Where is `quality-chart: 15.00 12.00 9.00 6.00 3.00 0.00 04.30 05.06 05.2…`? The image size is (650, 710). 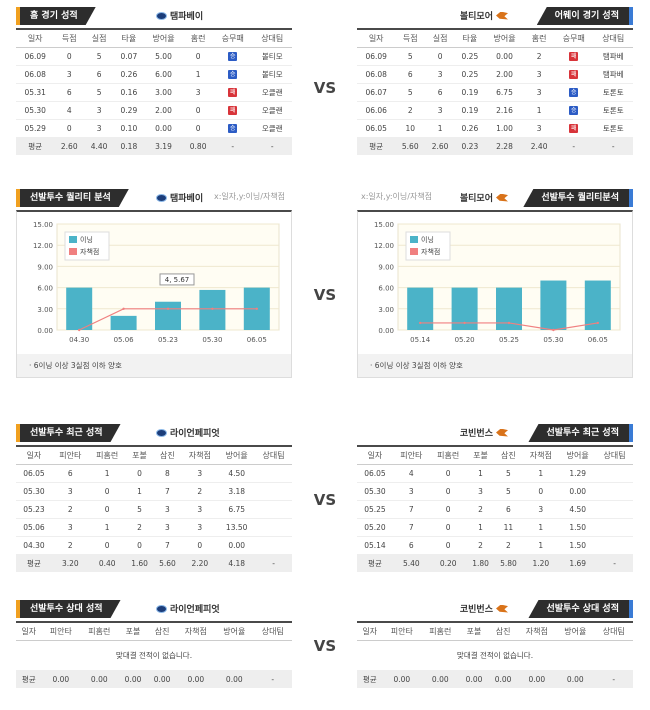 quality-chart: 15.00 12.00 9.00 6.00 3.00 0.00 04.30 05.06 05.2… is located at coordinates (156, 282).